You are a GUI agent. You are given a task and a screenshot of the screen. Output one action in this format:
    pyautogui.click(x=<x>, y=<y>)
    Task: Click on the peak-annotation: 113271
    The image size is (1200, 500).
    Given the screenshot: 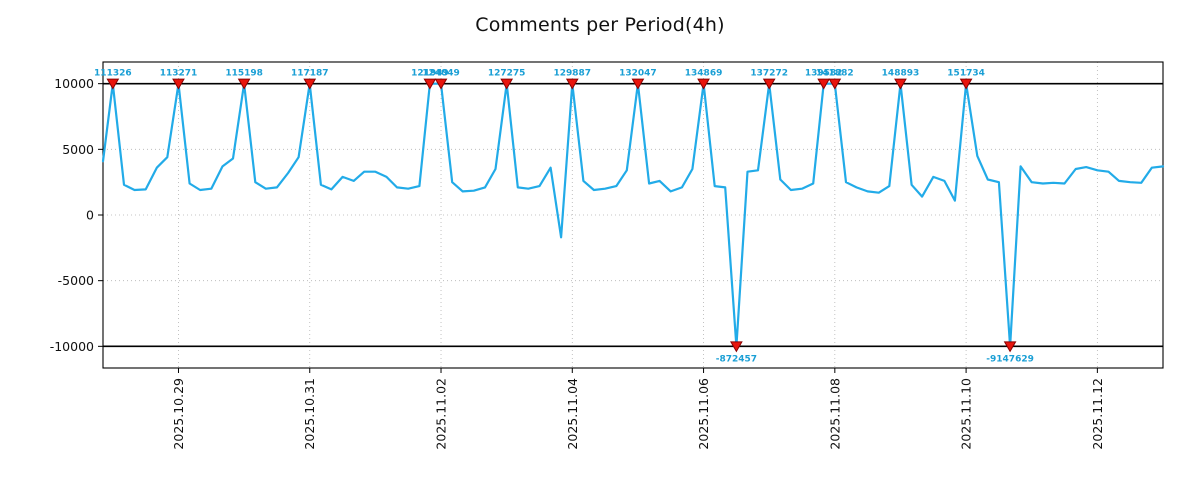 What is the action you would take?
    pyautogui.click(x=179, y=74)
    